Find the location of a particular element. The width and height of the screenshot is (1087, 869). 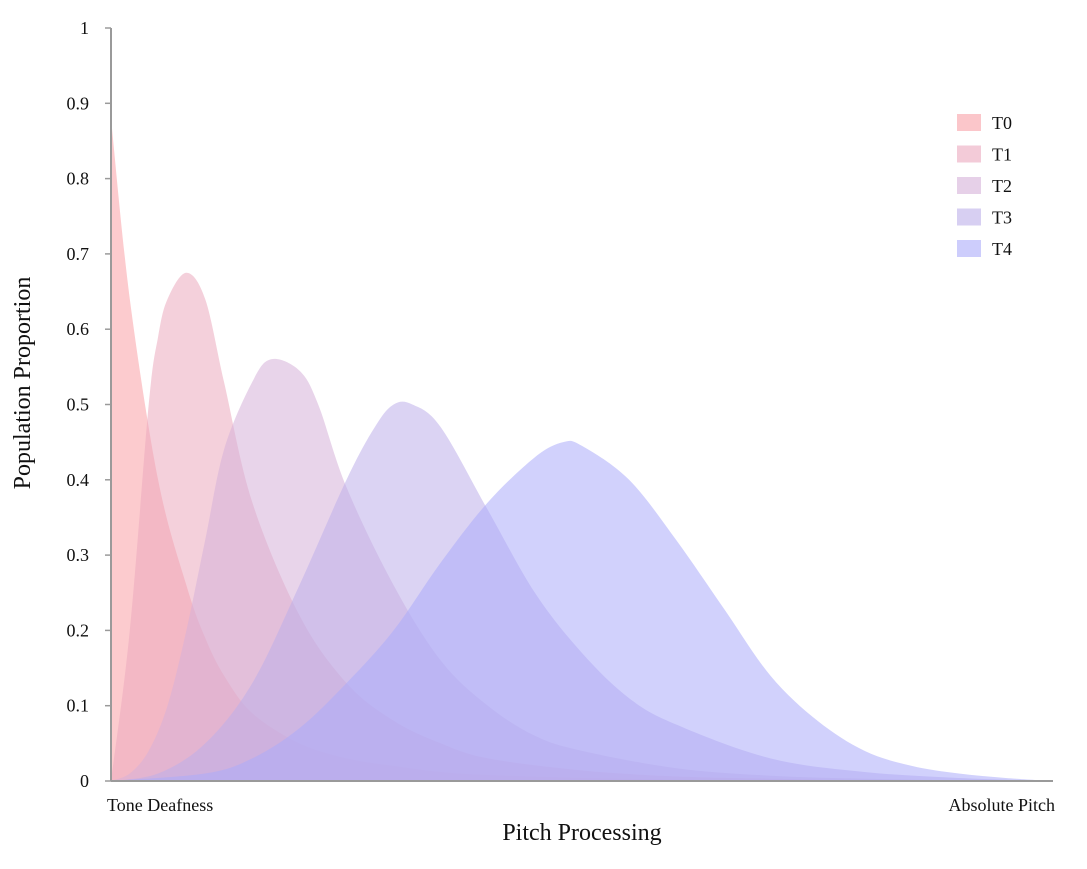

legend-swatch-t2 is located at coordinates (969, 185).